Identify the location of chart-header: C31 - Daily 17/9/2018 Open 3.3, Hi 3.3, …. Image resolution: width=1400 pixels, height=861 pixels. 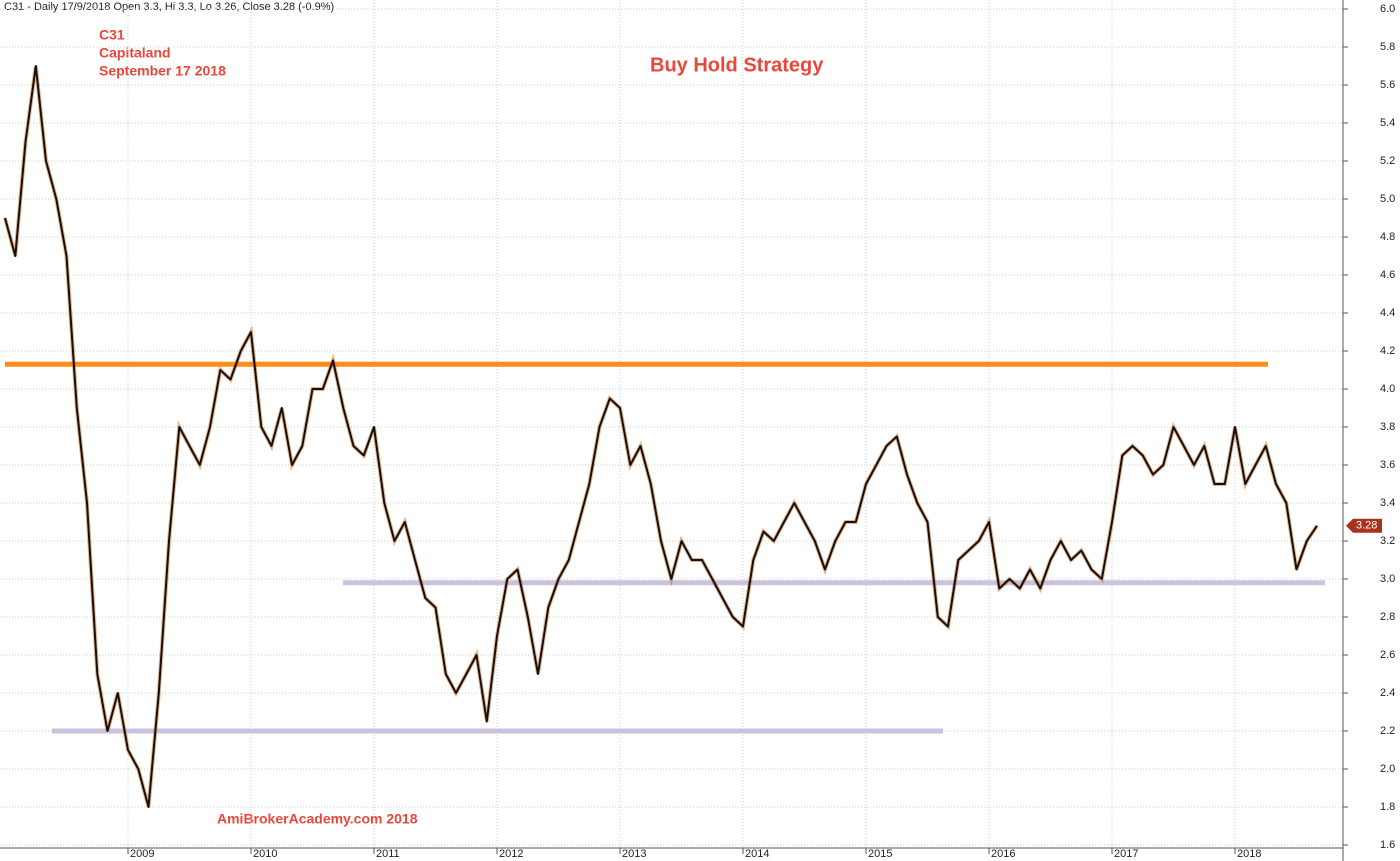
(169, 7).